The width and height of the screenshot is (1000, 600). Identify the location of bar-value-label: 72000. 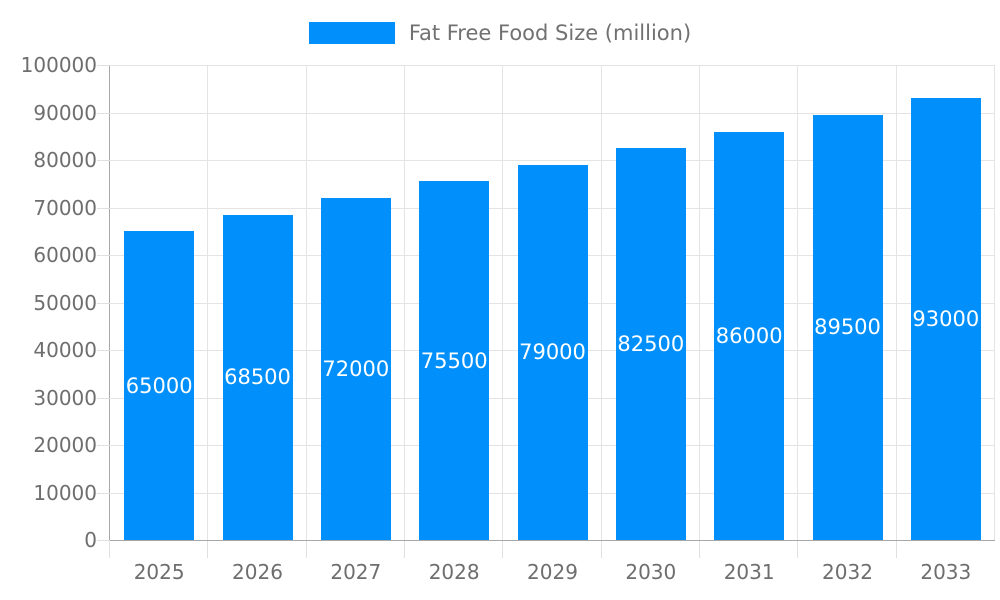
(356, 369).